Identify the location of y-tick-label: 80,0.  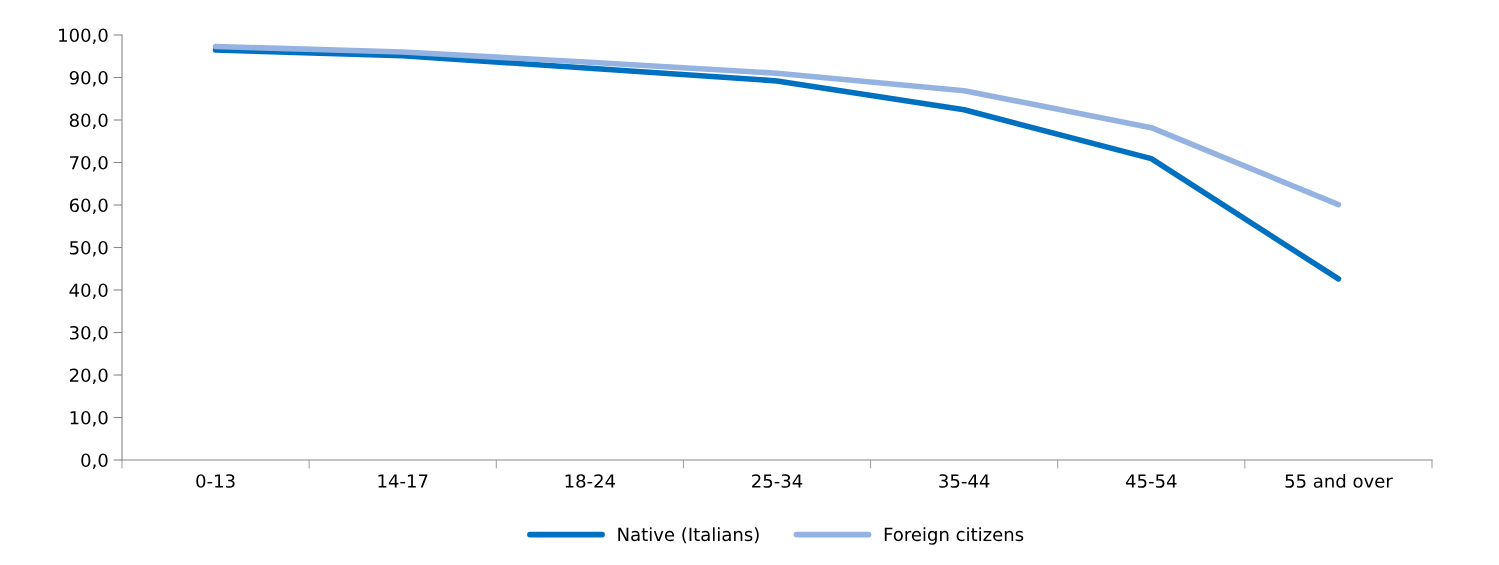
(88, 121).